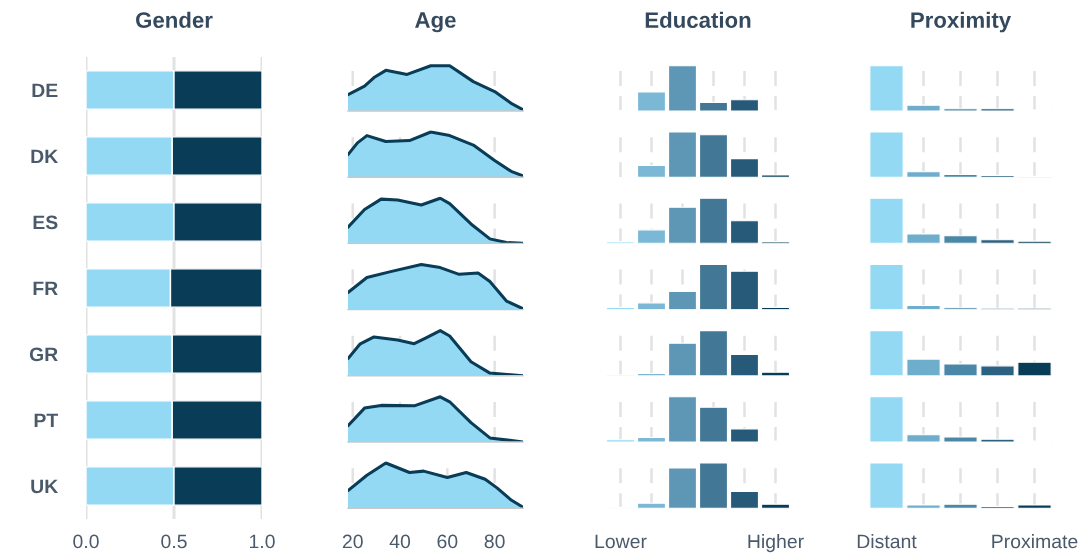 The image size is (1091, 556). I want to click on x-tick-label: 0.5, so click(174, 541).